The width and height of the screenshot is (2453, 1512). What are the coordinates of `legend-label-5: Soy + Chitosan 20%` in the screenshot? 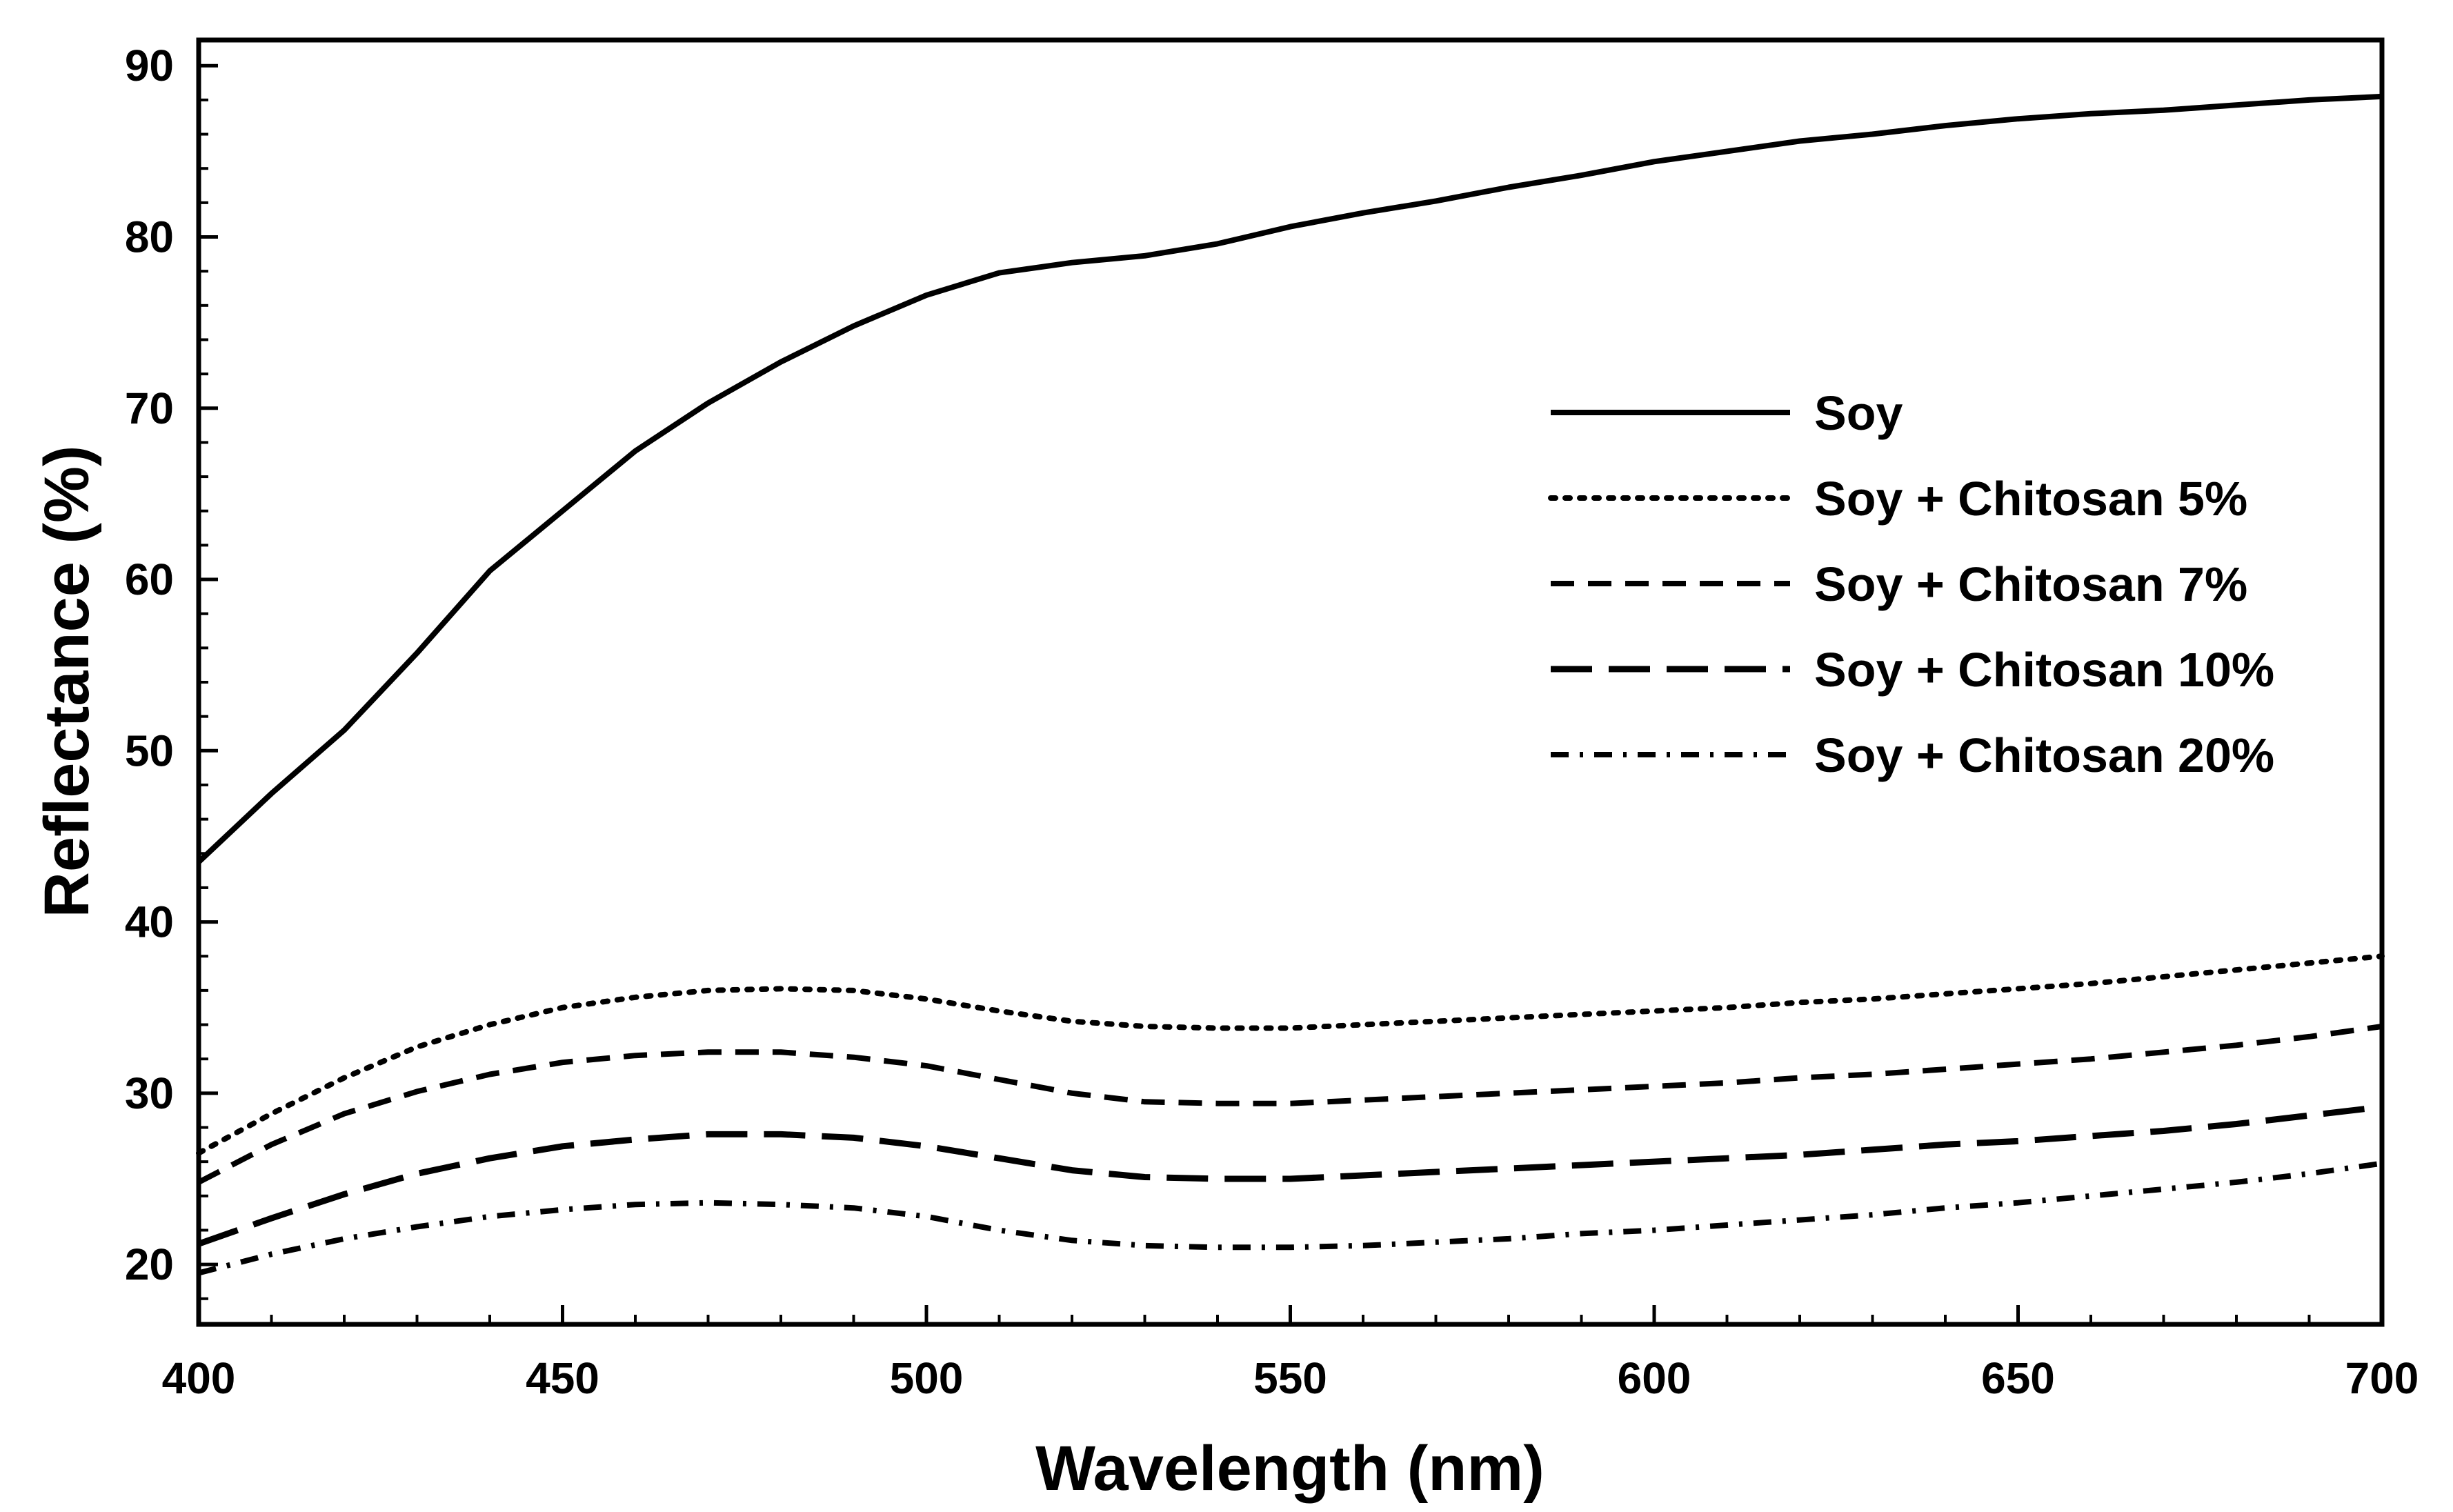 It's located at (2044, 755).